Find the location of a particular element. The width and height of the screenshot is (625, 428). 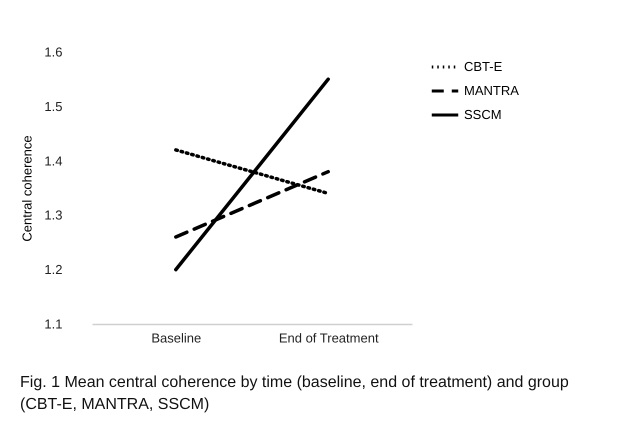

y-tick-label: 1.3 is located at coordinates (53, 215).